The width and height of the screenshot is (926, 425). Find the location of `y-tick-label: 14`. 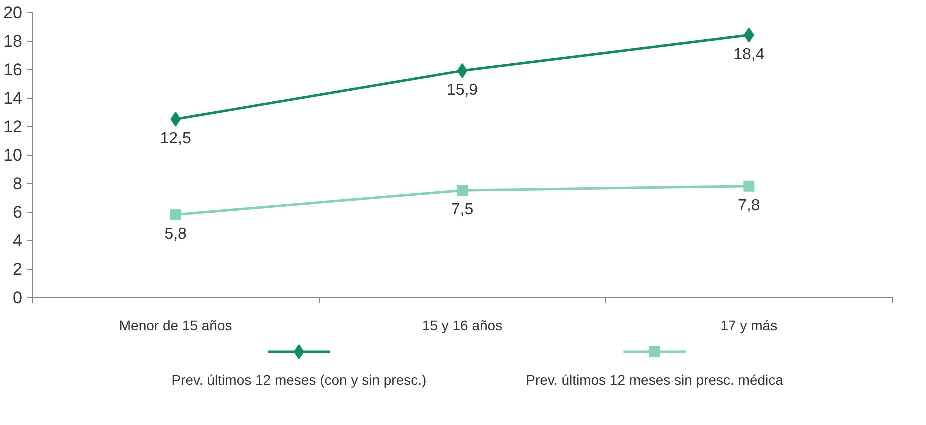

y-tick-label: 14 is located at coordinates (13, 98).